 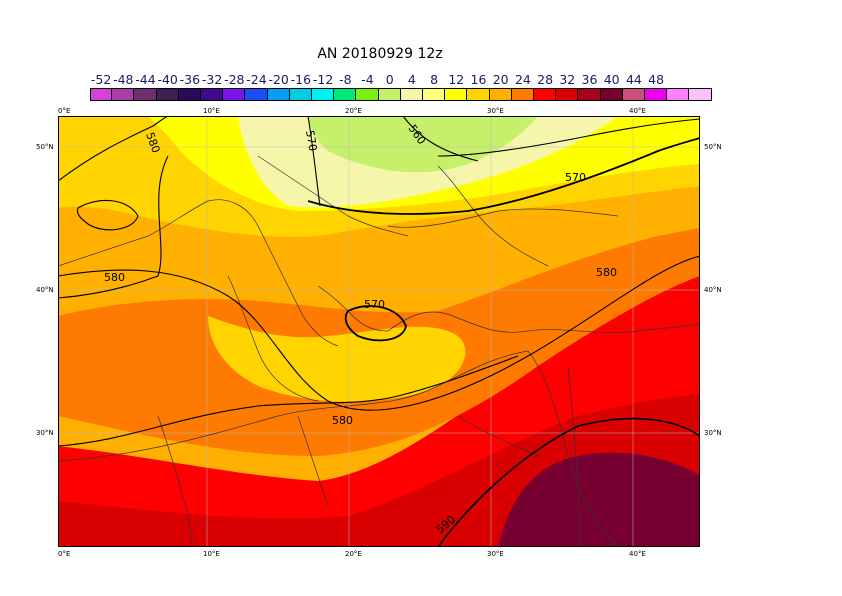 I want to click on colorbar-label: -48, so click(x=123, y=79).